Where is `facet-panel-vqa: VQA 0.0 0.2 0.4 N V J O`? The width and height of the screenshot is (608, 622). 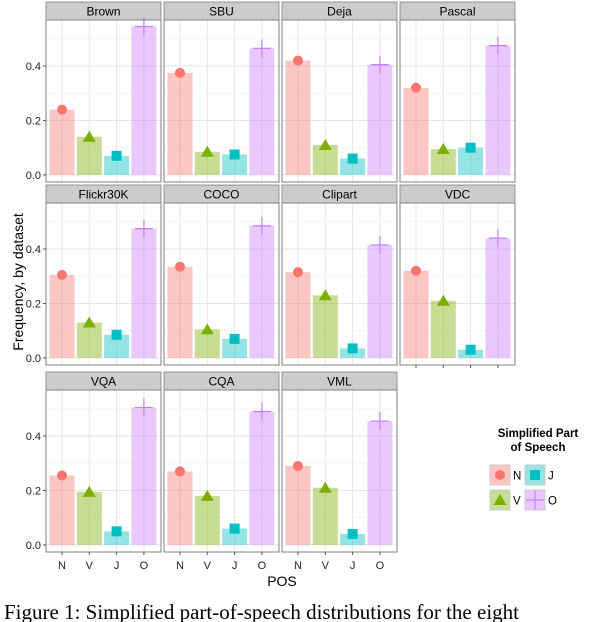
facet-panel-vqa: VQA 0.0 0.2 0.4 N V J O is located at coordinates (94, 471).